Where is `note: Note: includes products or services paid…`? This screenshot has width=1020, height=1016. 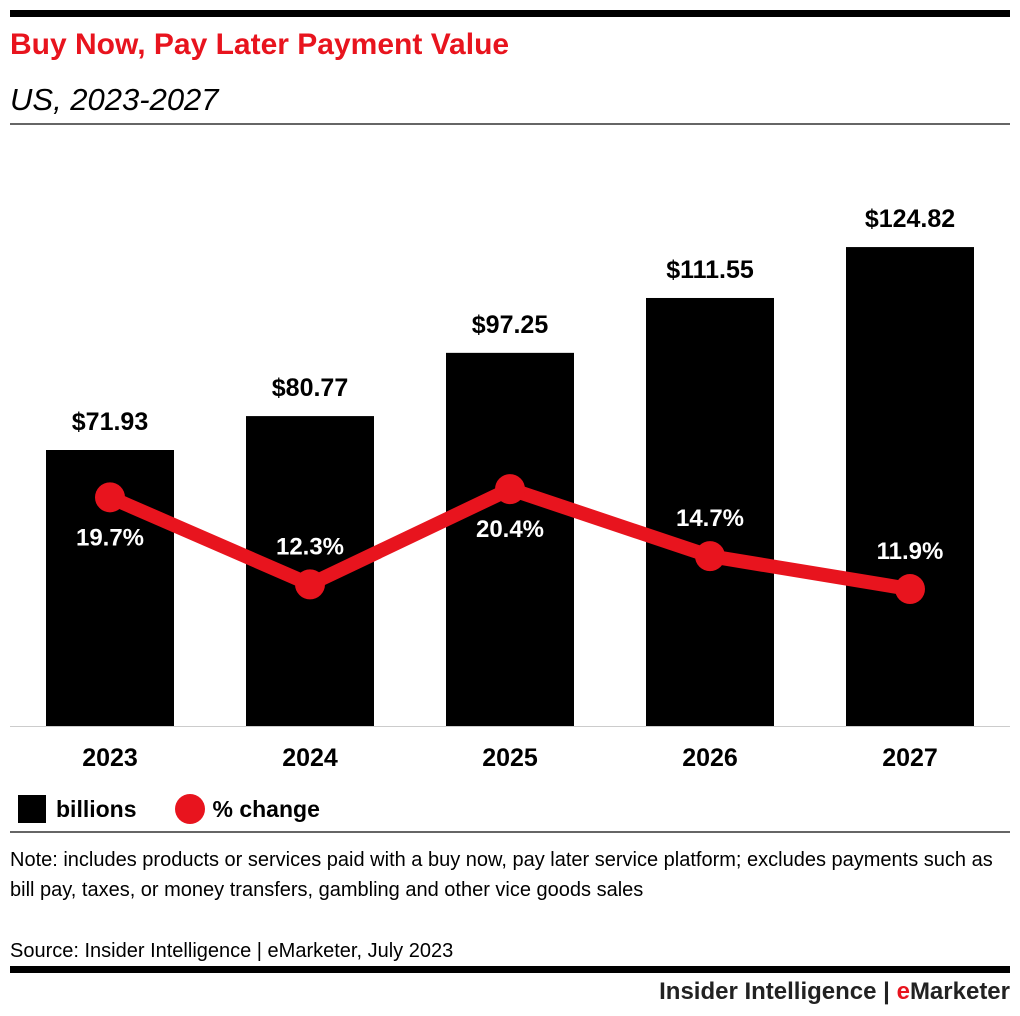 note: Note: includes products or services paid… is located at coordinates (501, 875).